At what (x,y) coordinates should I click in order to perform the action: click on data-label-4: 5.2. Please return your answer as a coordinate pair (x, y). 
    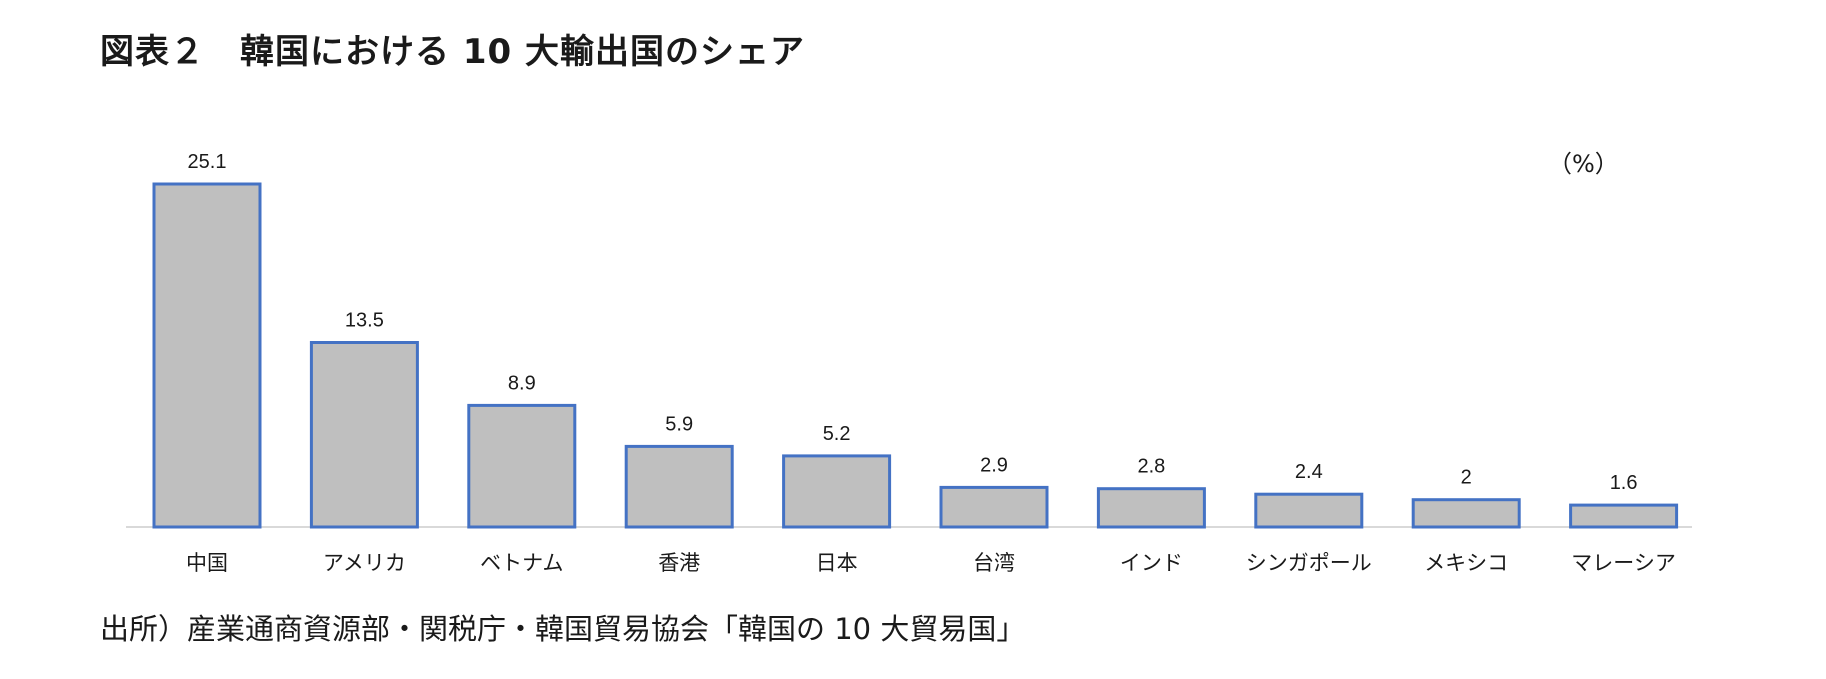
    Looking at the image, I should click on (837, 434).